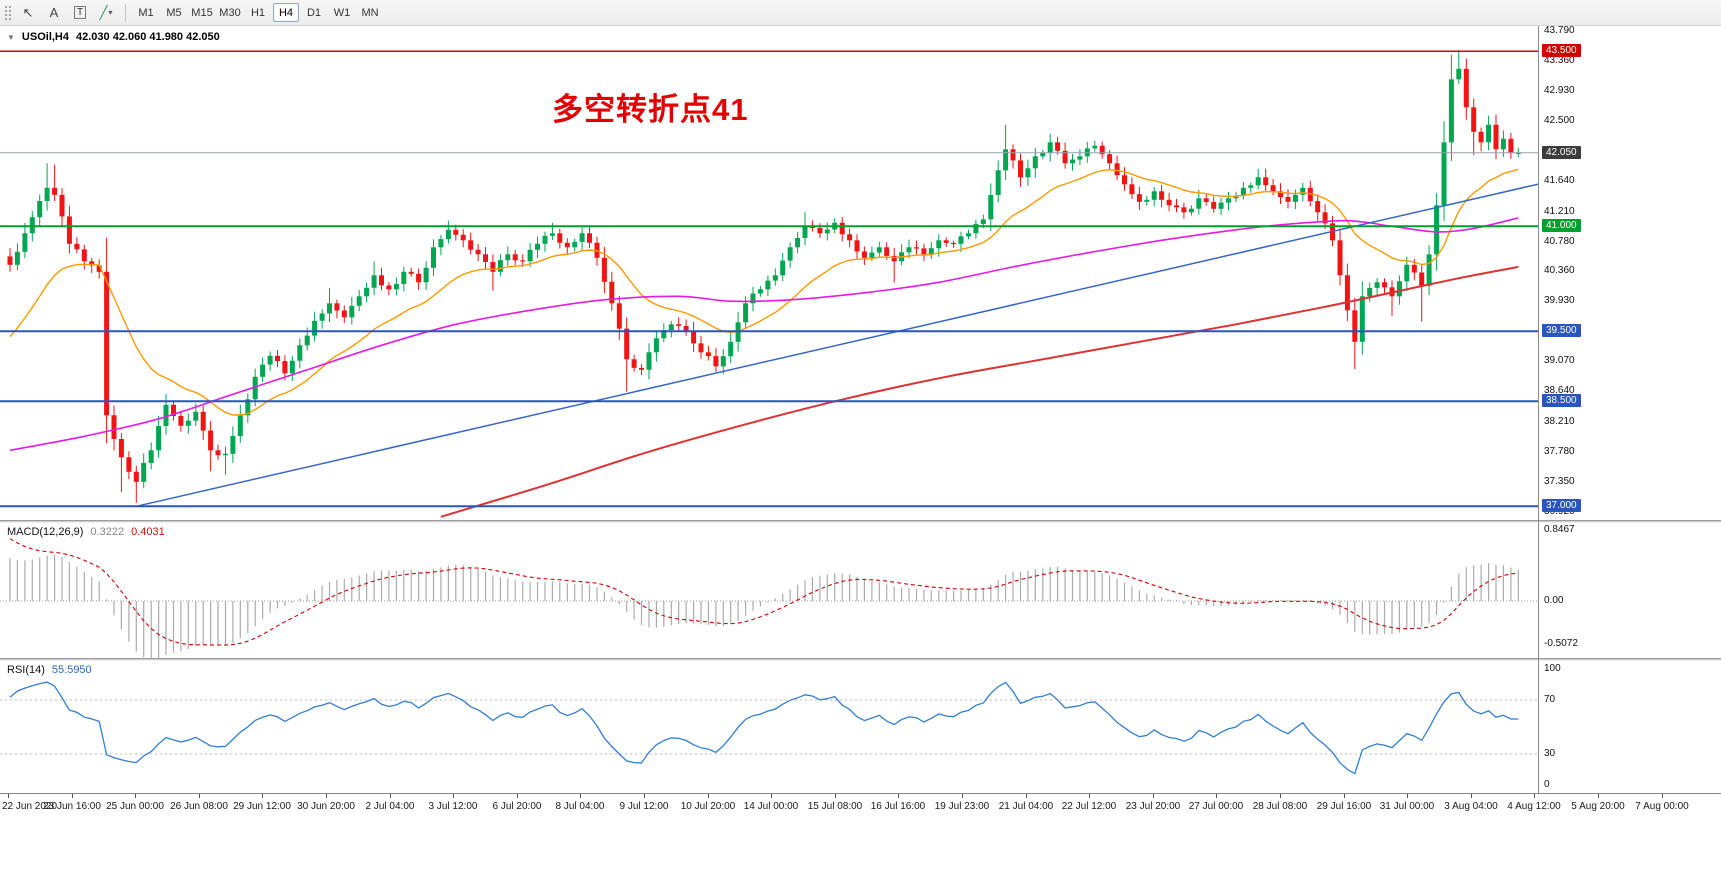 Image resolution: width=1721 pixels, height=896 pixels. What do you see at coordinates (708, 806) in the screenshot?
I see `time-label: 10 Jul 20:00` at bounding box center [708, 806].